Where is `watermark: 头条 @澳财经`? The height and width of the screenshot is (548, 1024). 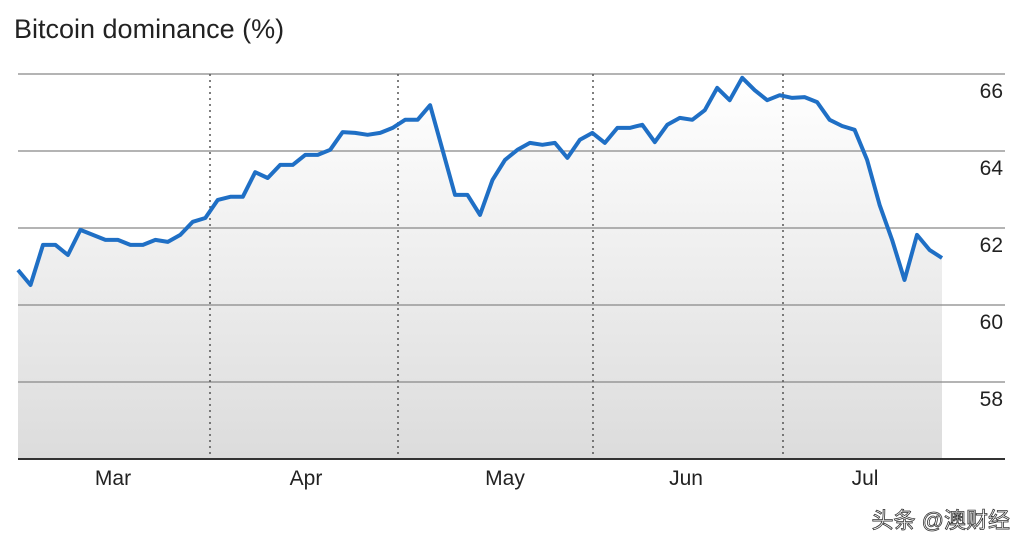
watermark: 头条 @澳财经 is located at coordinates (941, 520).